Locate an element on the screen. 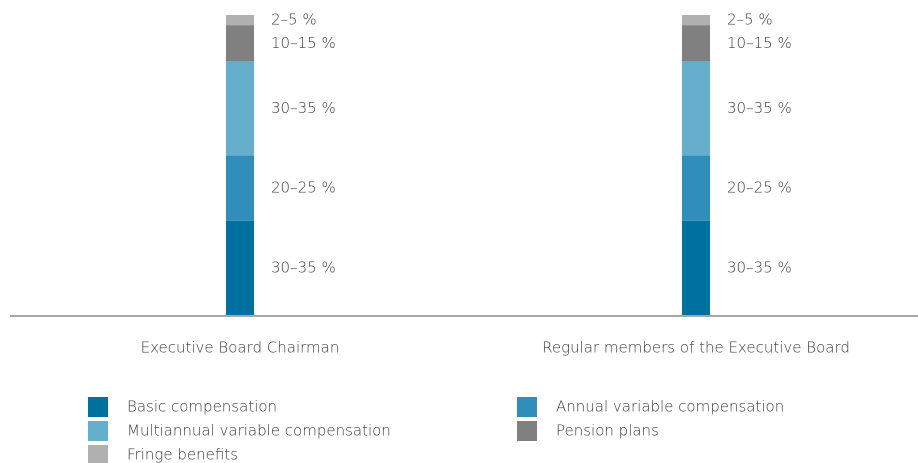  x-tick-label: Regular members of the Executive Board is located at coordinates (696, 348).